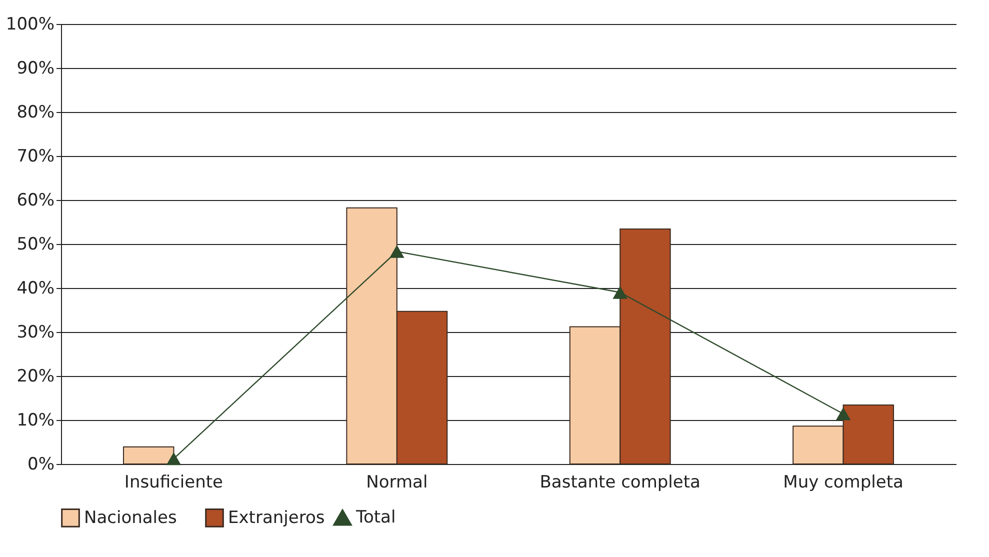 The image size is (989, 557). I want to click on y-tick-label: 40%, so click(35, 288).